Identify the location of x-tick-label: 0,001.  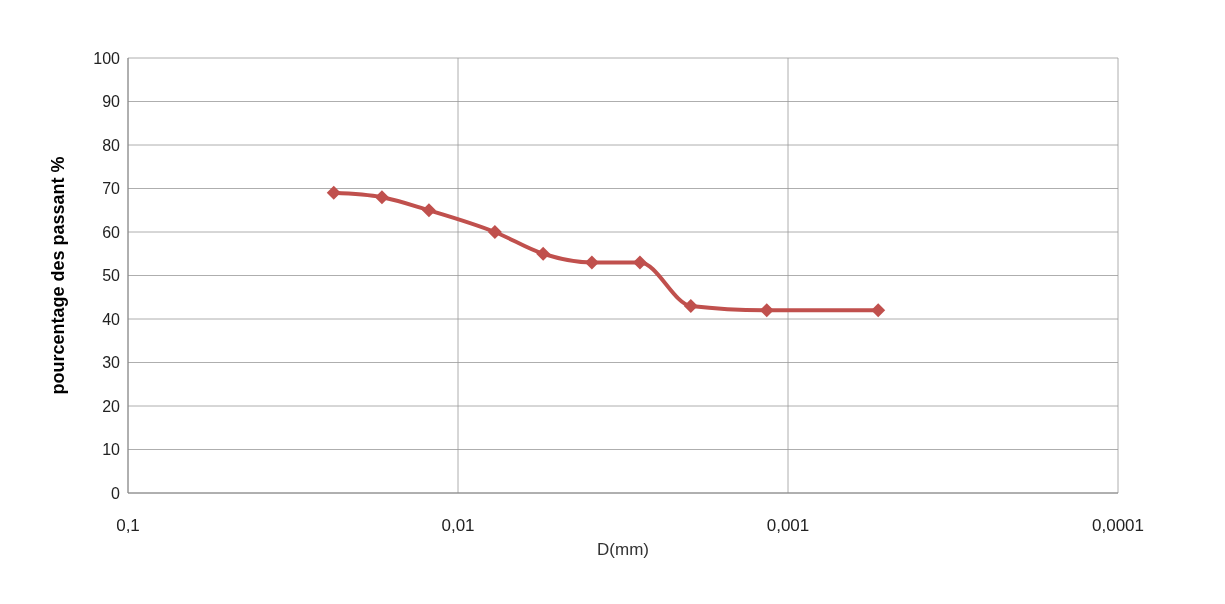
(788, 526).